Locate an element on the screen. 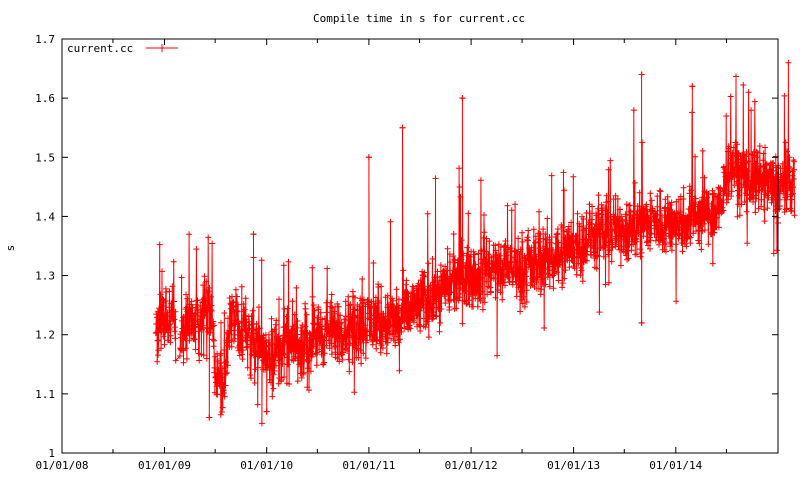 The height and width of the screenshot is (480, 800). x-tick-label: 01/01/12 is located at coordinates (471, 465).